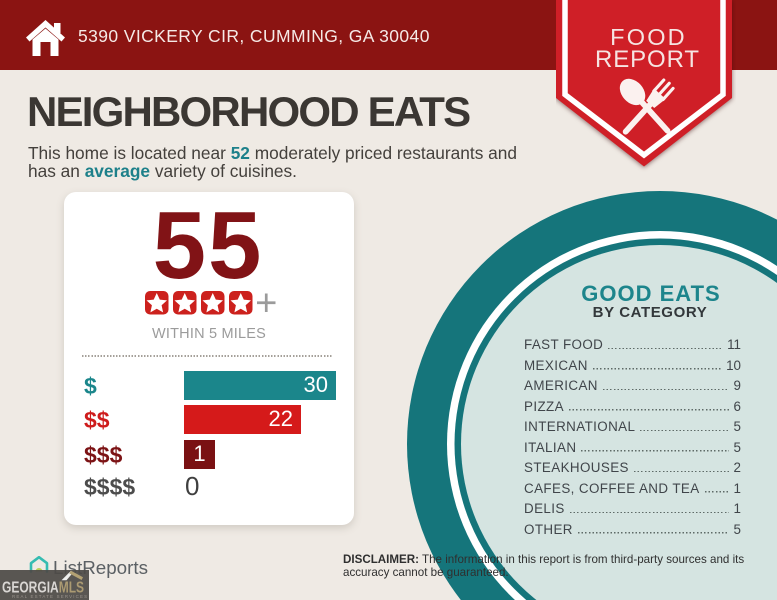 Image resolution: width=777 pixels, height=600 pixels. What do you see at coordinates (43, 587) in the screenshot?
I see `svg-text: GEORGIAMLS` at bounding box center [43, 587].